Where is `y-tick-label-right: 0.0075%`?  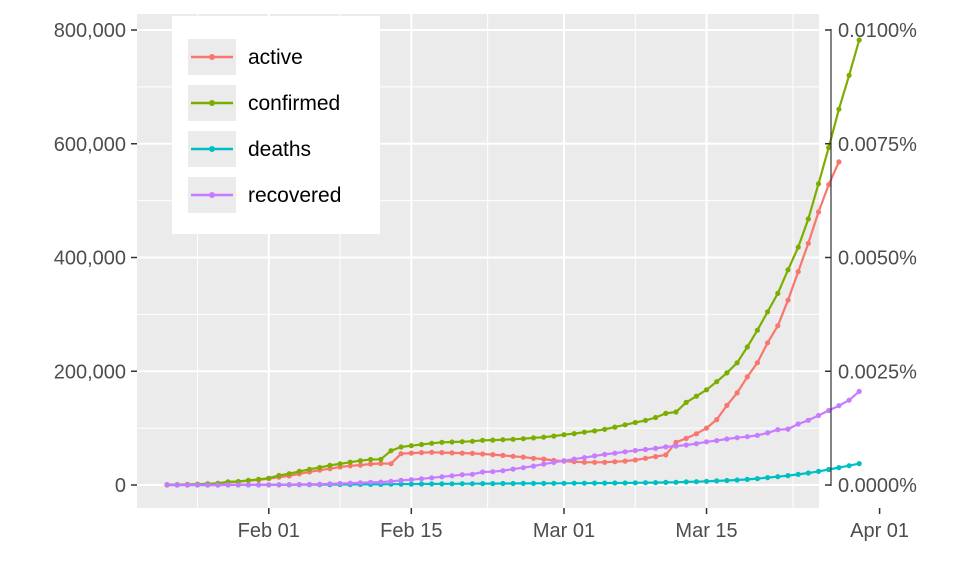 y-tick-label-right: 0.0075% is located at coordinates (877, 145).